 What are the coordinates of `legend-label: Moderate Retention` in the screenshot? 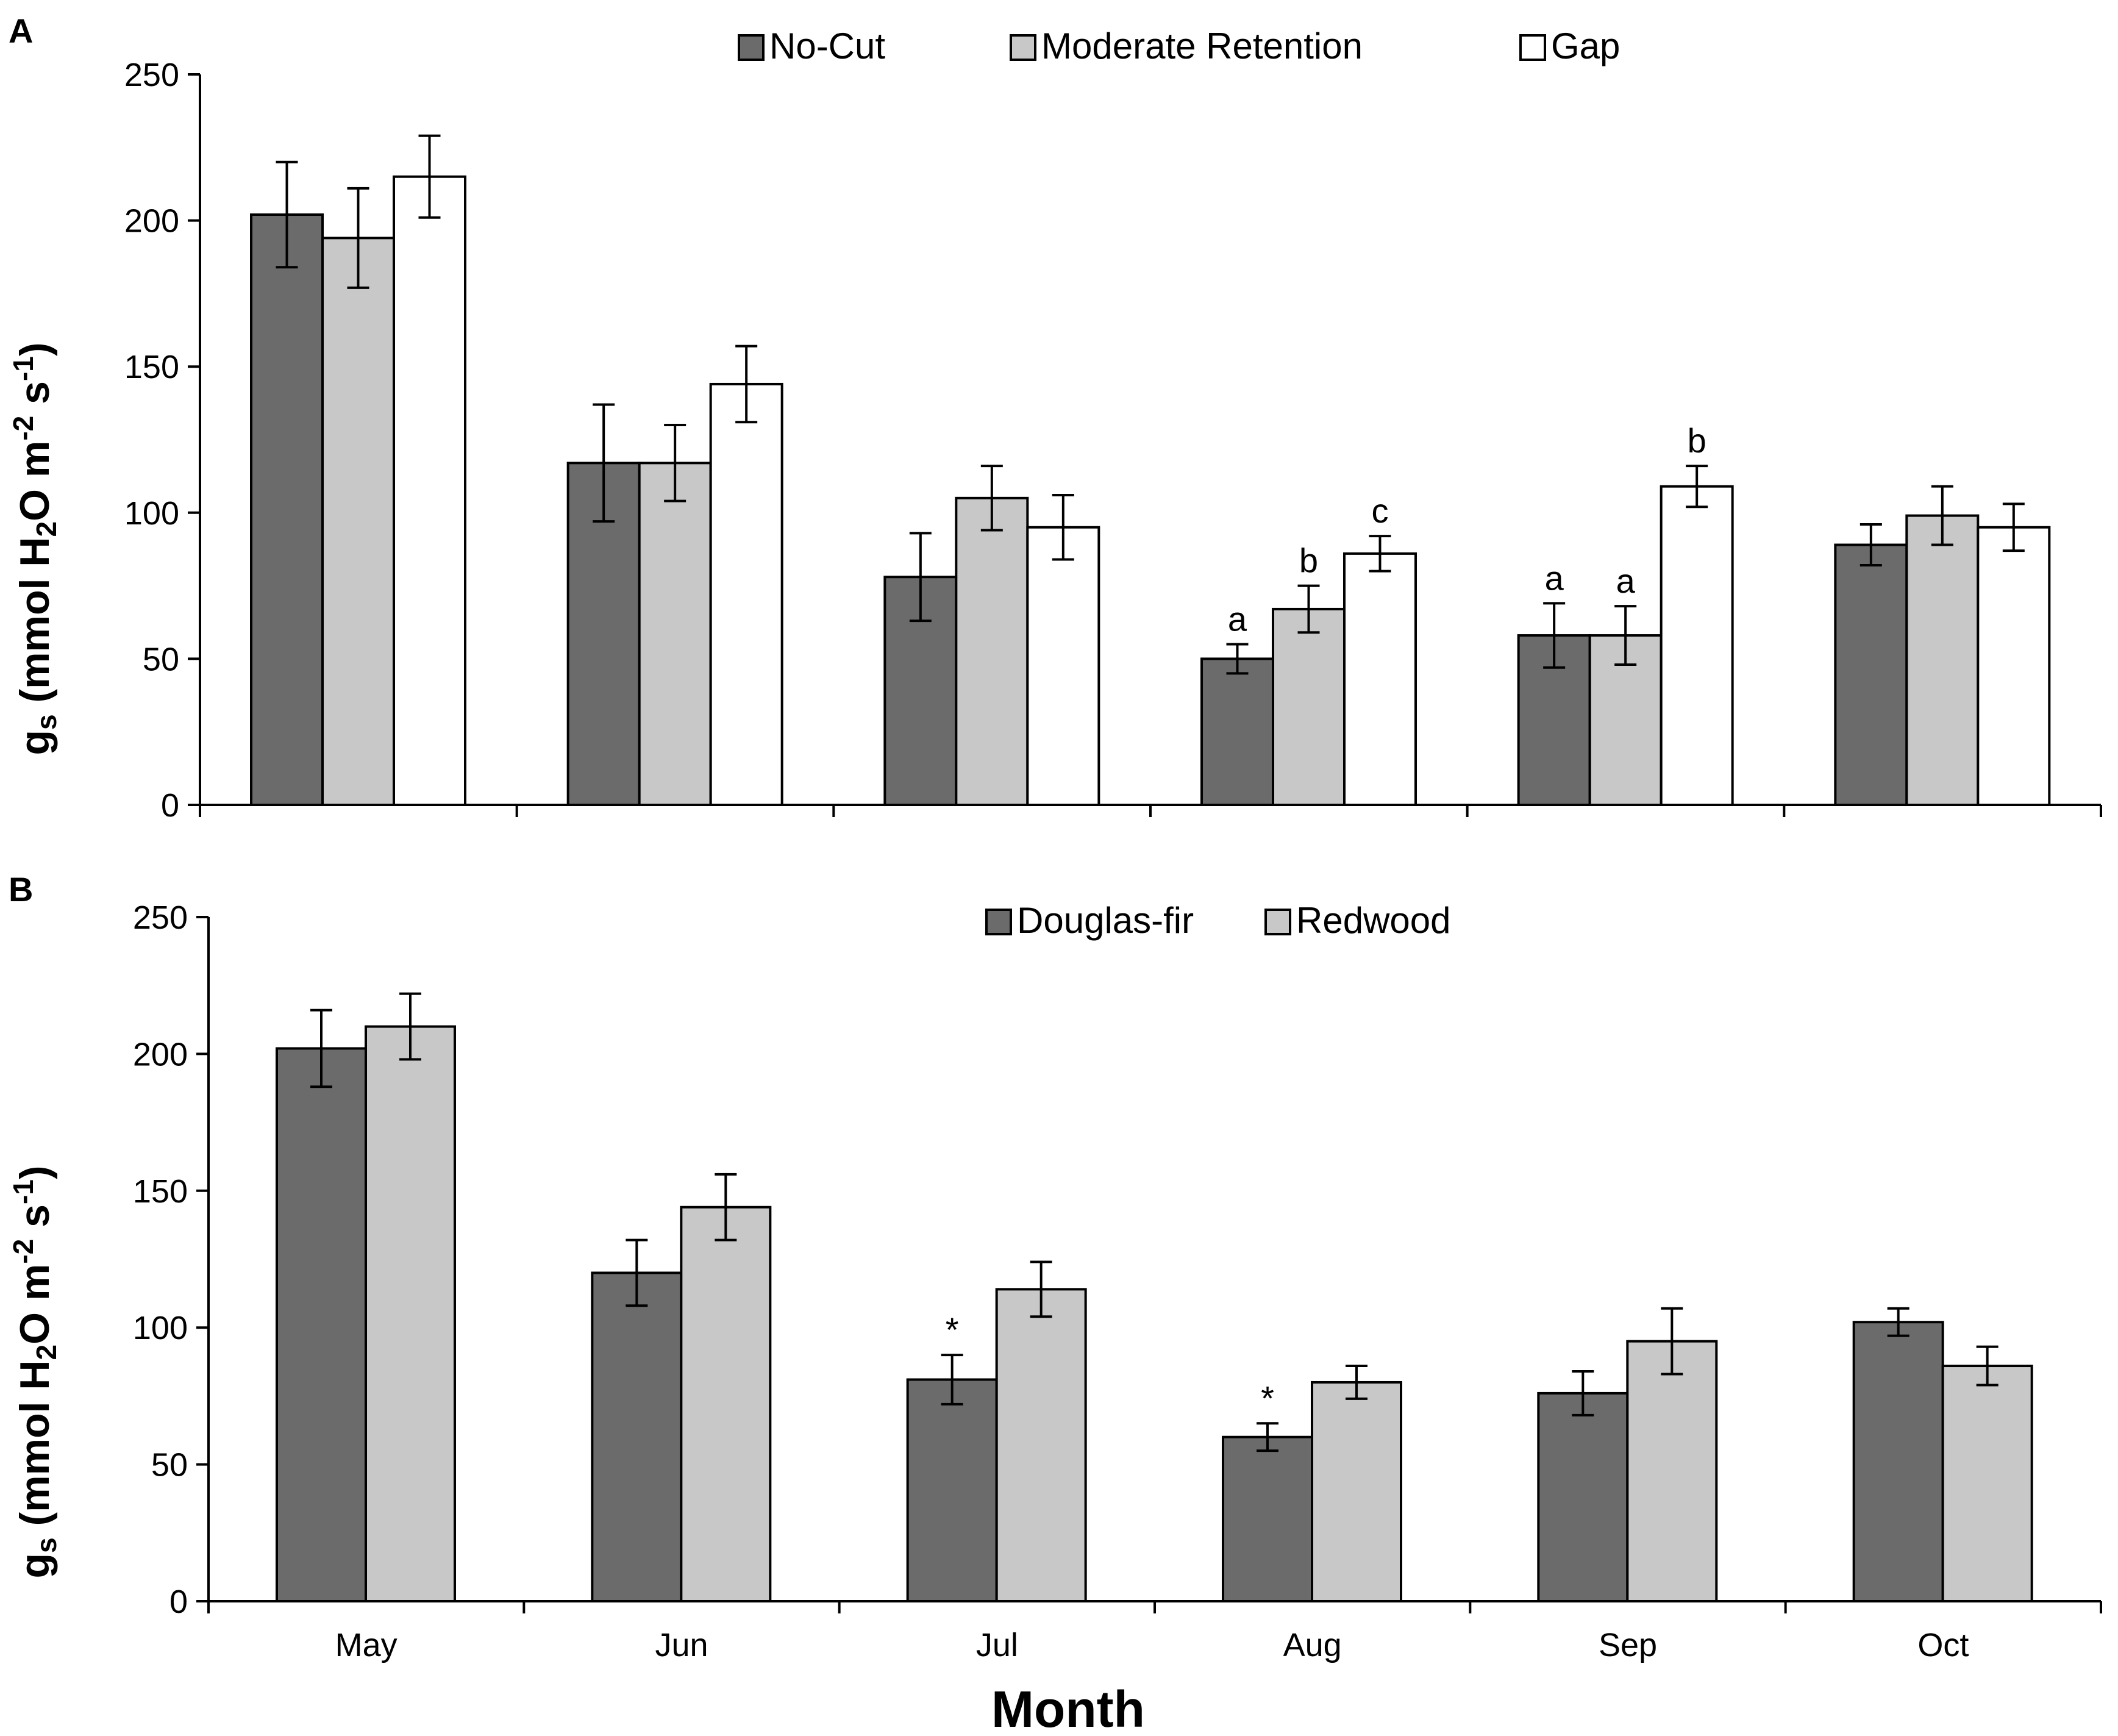 It's located at (1202, 46).